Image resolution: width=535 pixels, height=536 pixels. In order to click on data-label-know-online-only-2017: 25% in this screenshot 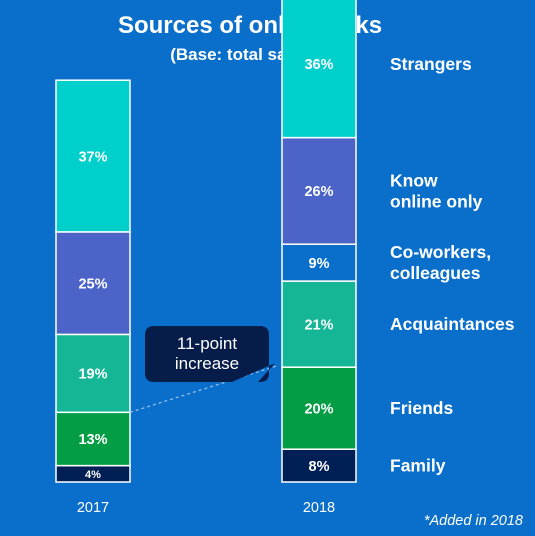, I will do `click(92, 284)`.